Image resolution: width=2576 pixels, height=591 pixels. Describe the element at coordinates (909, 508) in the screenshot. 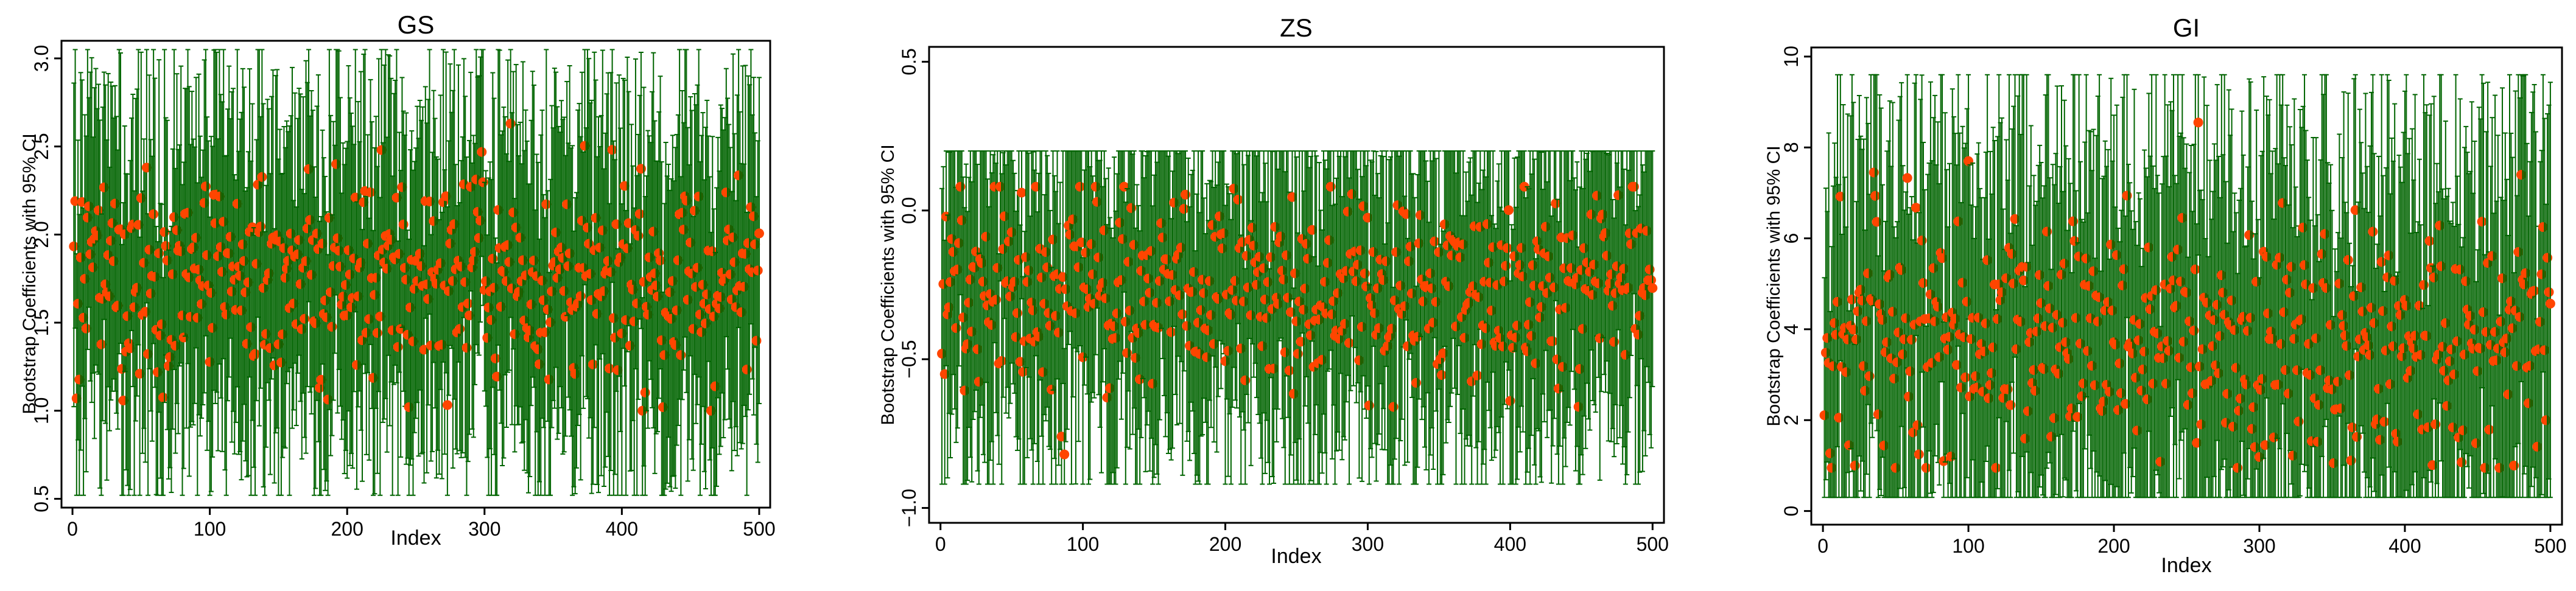

I see `y-tick-label: −1.0` at that location.